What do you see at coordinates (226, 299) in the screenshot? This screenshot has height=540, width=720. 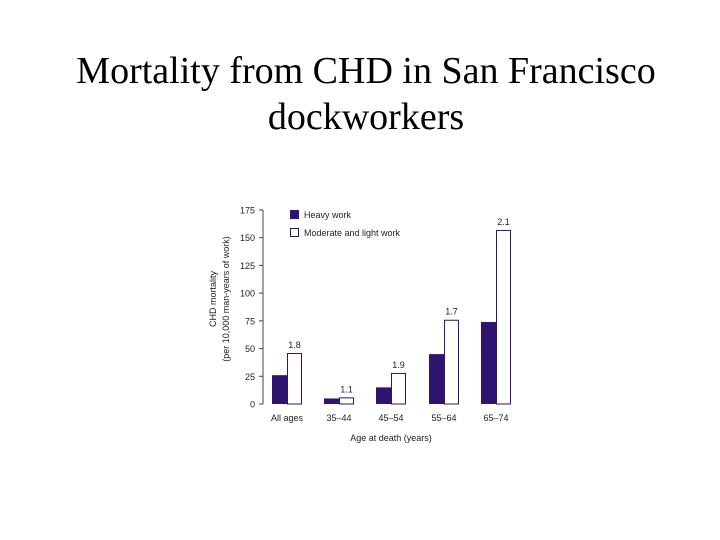 I see `y-axis-subtitle: (per 10,000 man-years of work)` at bounding box center [226, 299].